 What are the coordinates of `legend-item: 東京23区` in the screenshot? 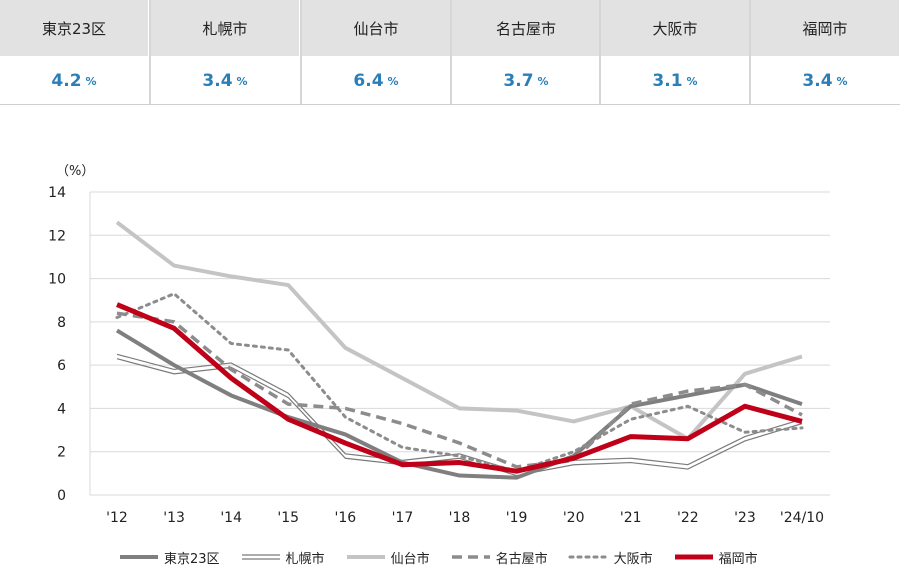 It's located at (169, 557).